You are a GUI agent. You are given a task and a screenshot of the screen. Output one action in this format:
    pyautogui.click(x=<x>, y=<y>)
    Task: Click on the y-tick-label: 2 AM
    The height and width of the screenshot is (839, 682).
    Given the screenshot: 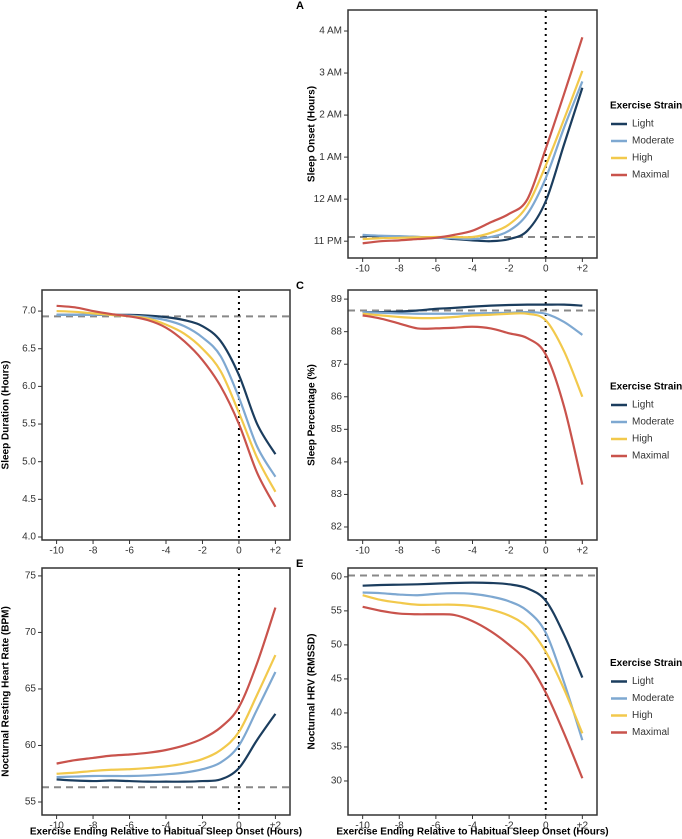 What is the action you would take?
    pyautogui.click(x=330, y=115)
    